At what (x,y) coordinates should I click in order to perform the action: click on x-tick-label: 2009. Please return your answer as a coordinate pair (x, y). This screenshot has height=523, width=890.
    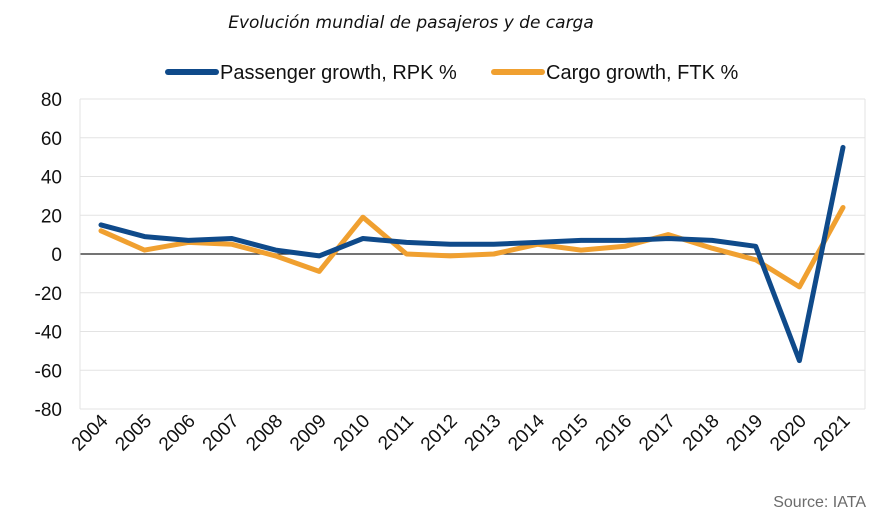
    Looking at the image, I should click on (308, 433).